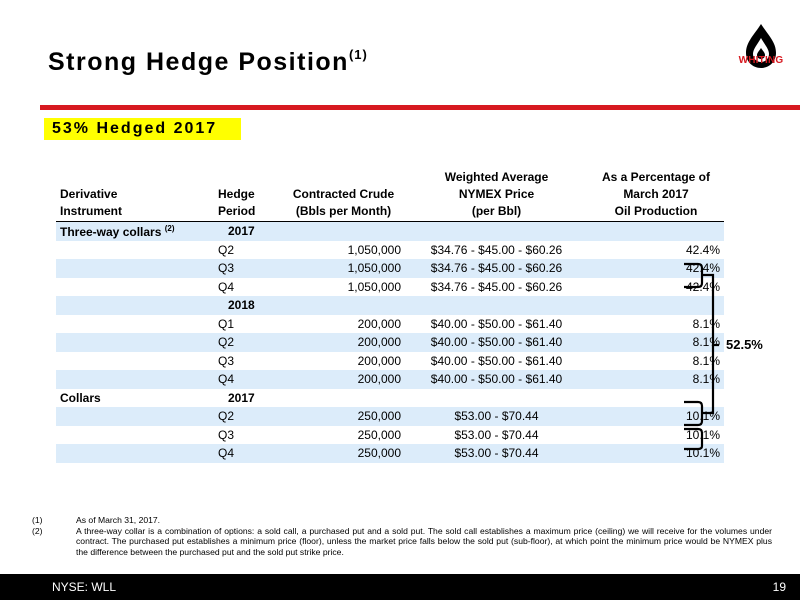 This screenshot has height=600, width=800. I want to click on cell-price: $34.76 - $45.00 - $60.26, so click(496, 287).